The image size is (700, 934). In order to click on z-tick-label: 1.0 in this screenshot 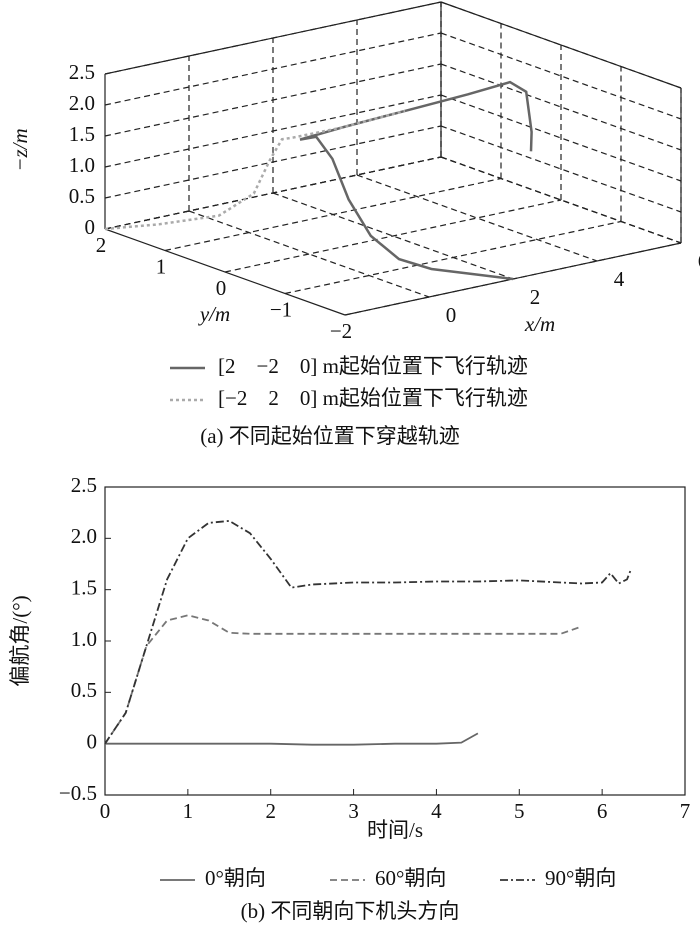, I will do `click(82, 165)`.